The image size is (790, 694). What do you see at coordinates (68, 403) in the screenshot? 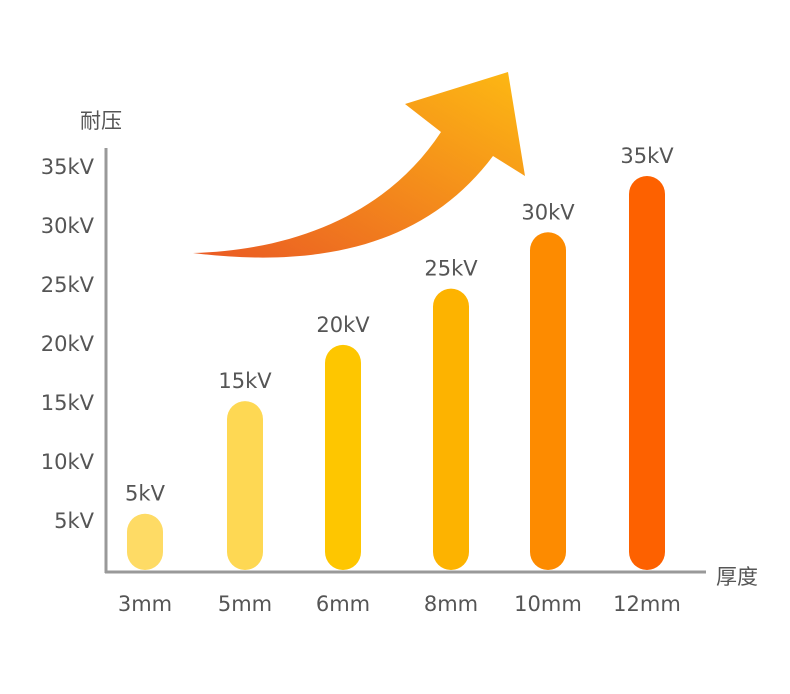
I see `y-tick-label: 15kV` at bounding box center [68, 403].